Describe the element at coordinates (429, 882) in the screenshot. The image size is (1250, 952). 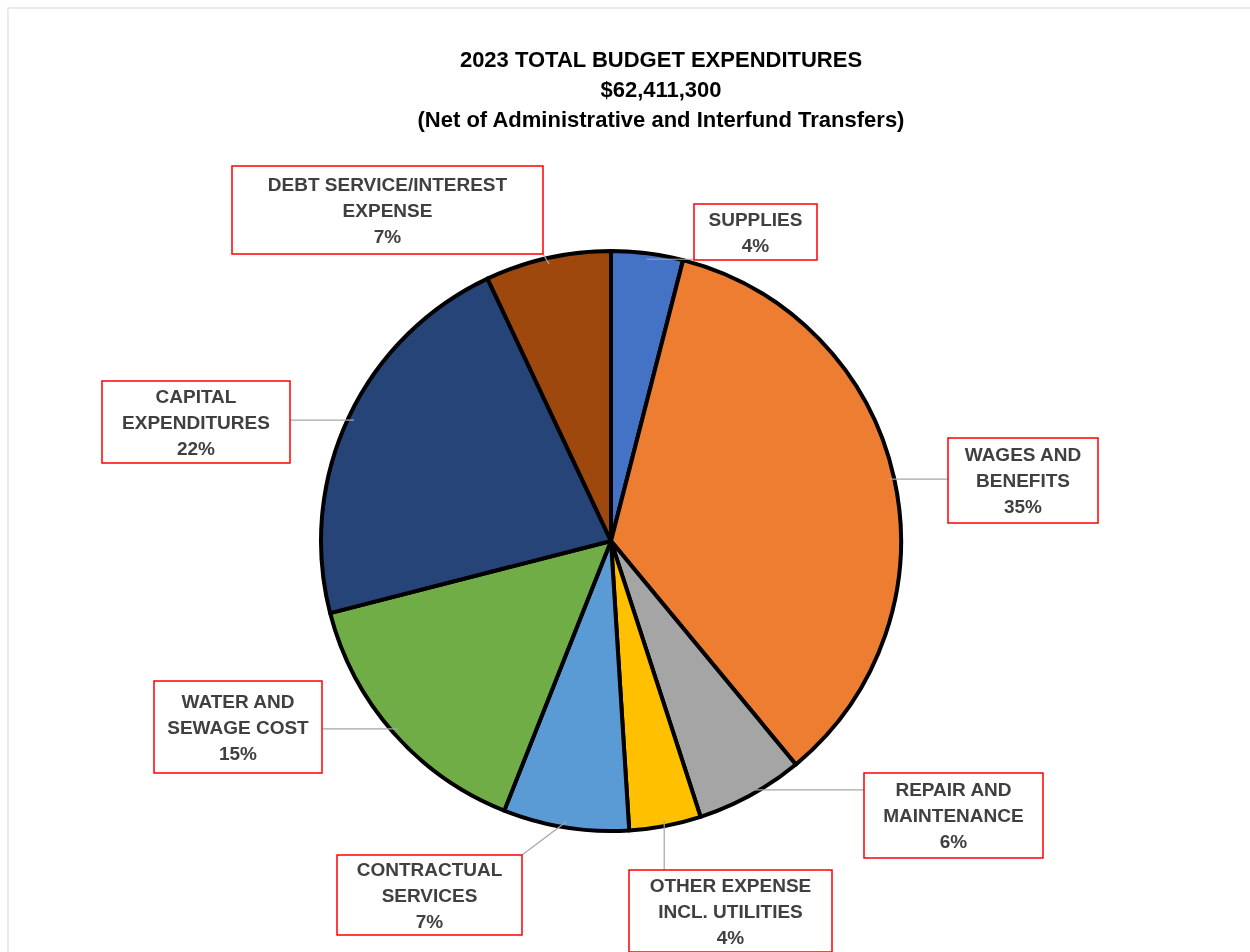
I see `slice-label: CONTRACTUAL SERVICES` at that location.